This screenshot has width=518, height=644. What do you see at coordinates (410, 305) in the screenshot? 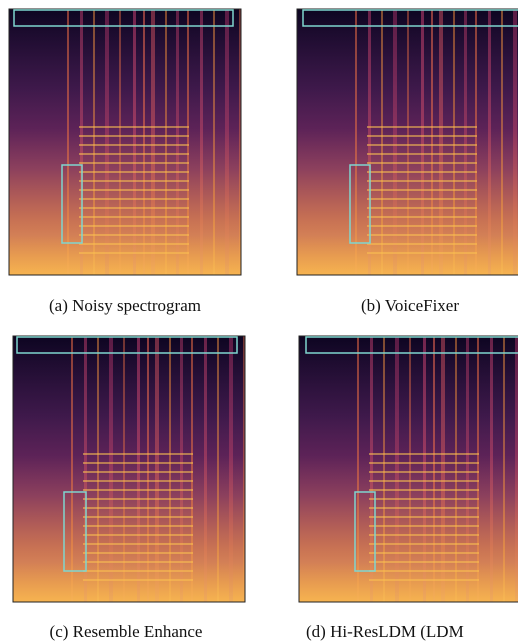
I see `caption: (b) VoiceFixer` at bounding box center [410, 305].